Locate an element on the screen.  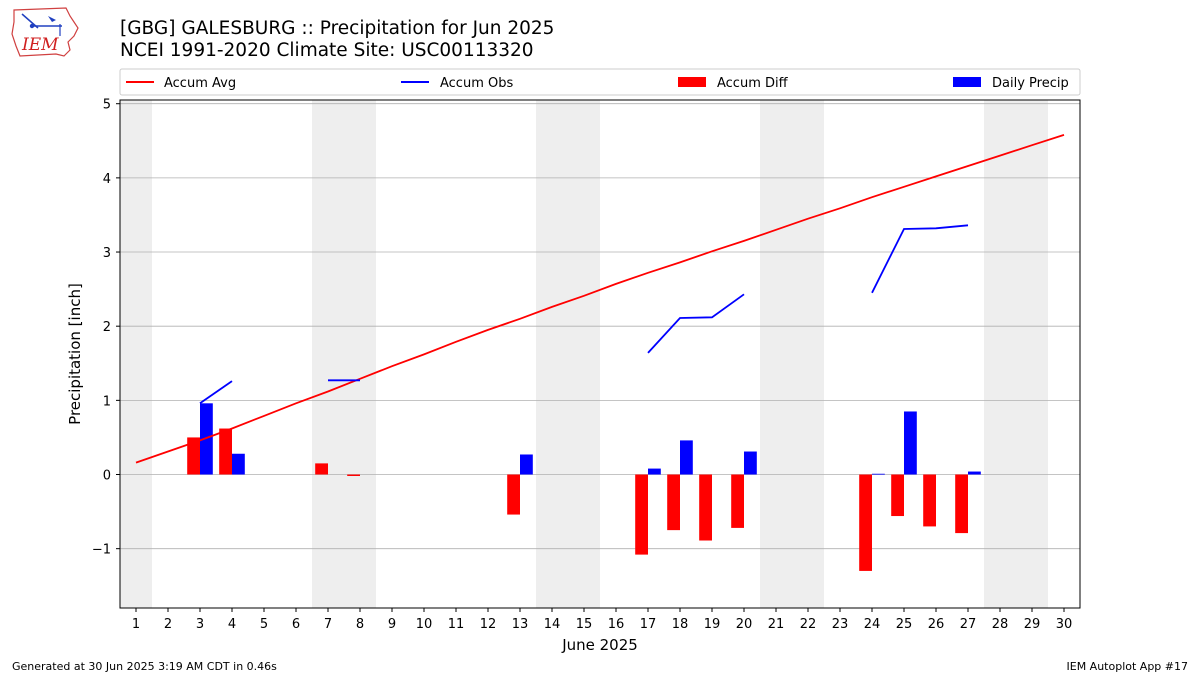
x-tick-label: 11 is located at coordinates (456, 624).